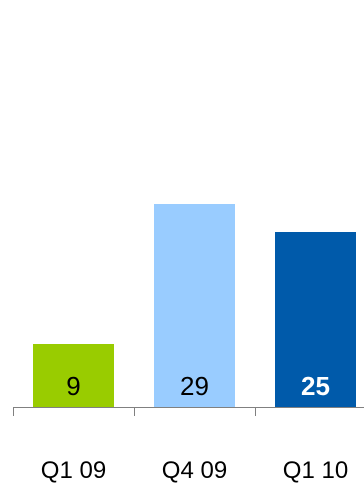 This screenshot has height=500, width=364. Describe the element at coordinates (73, 470) in the screenshot. I see `x-tick-label: Q1 09` at that location.